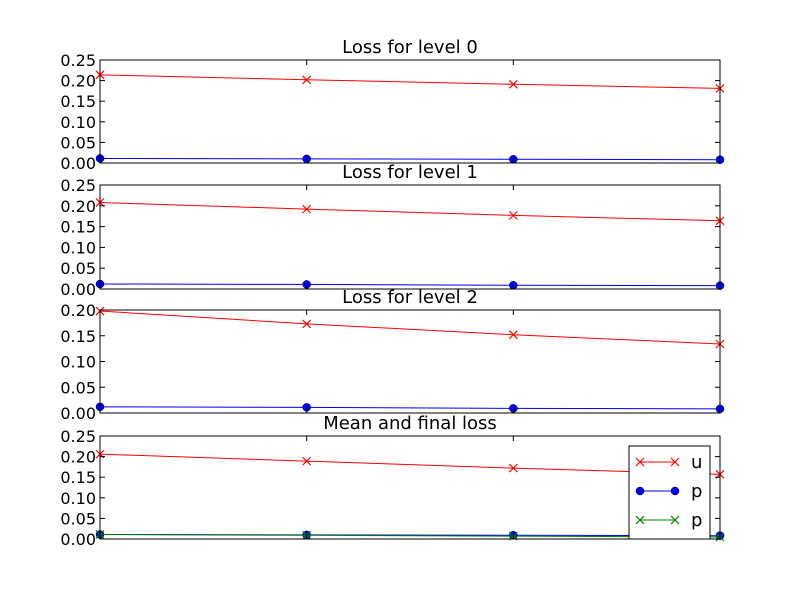  I want to click on legend-label-1: p, so click(696, 491).